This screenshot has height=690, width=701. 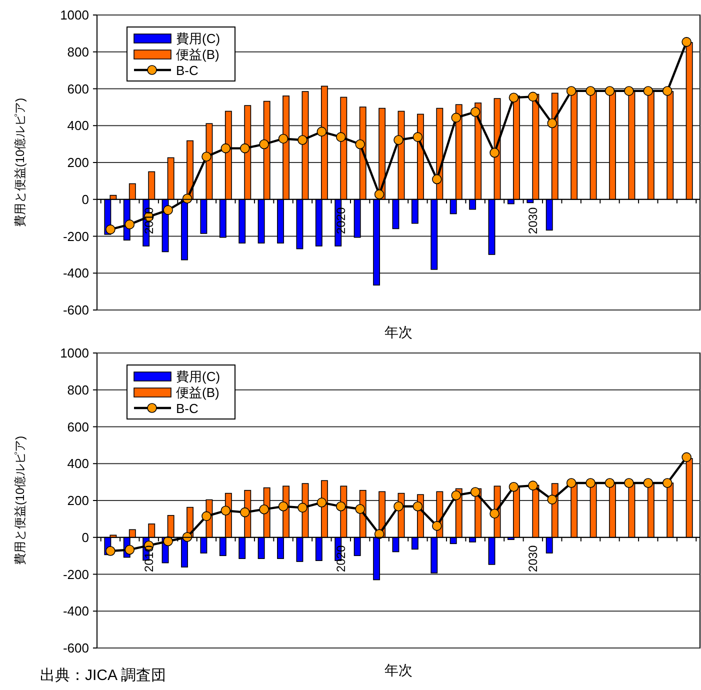 I want to click on x-tick-label: 2010, so click(x=149, y=220).